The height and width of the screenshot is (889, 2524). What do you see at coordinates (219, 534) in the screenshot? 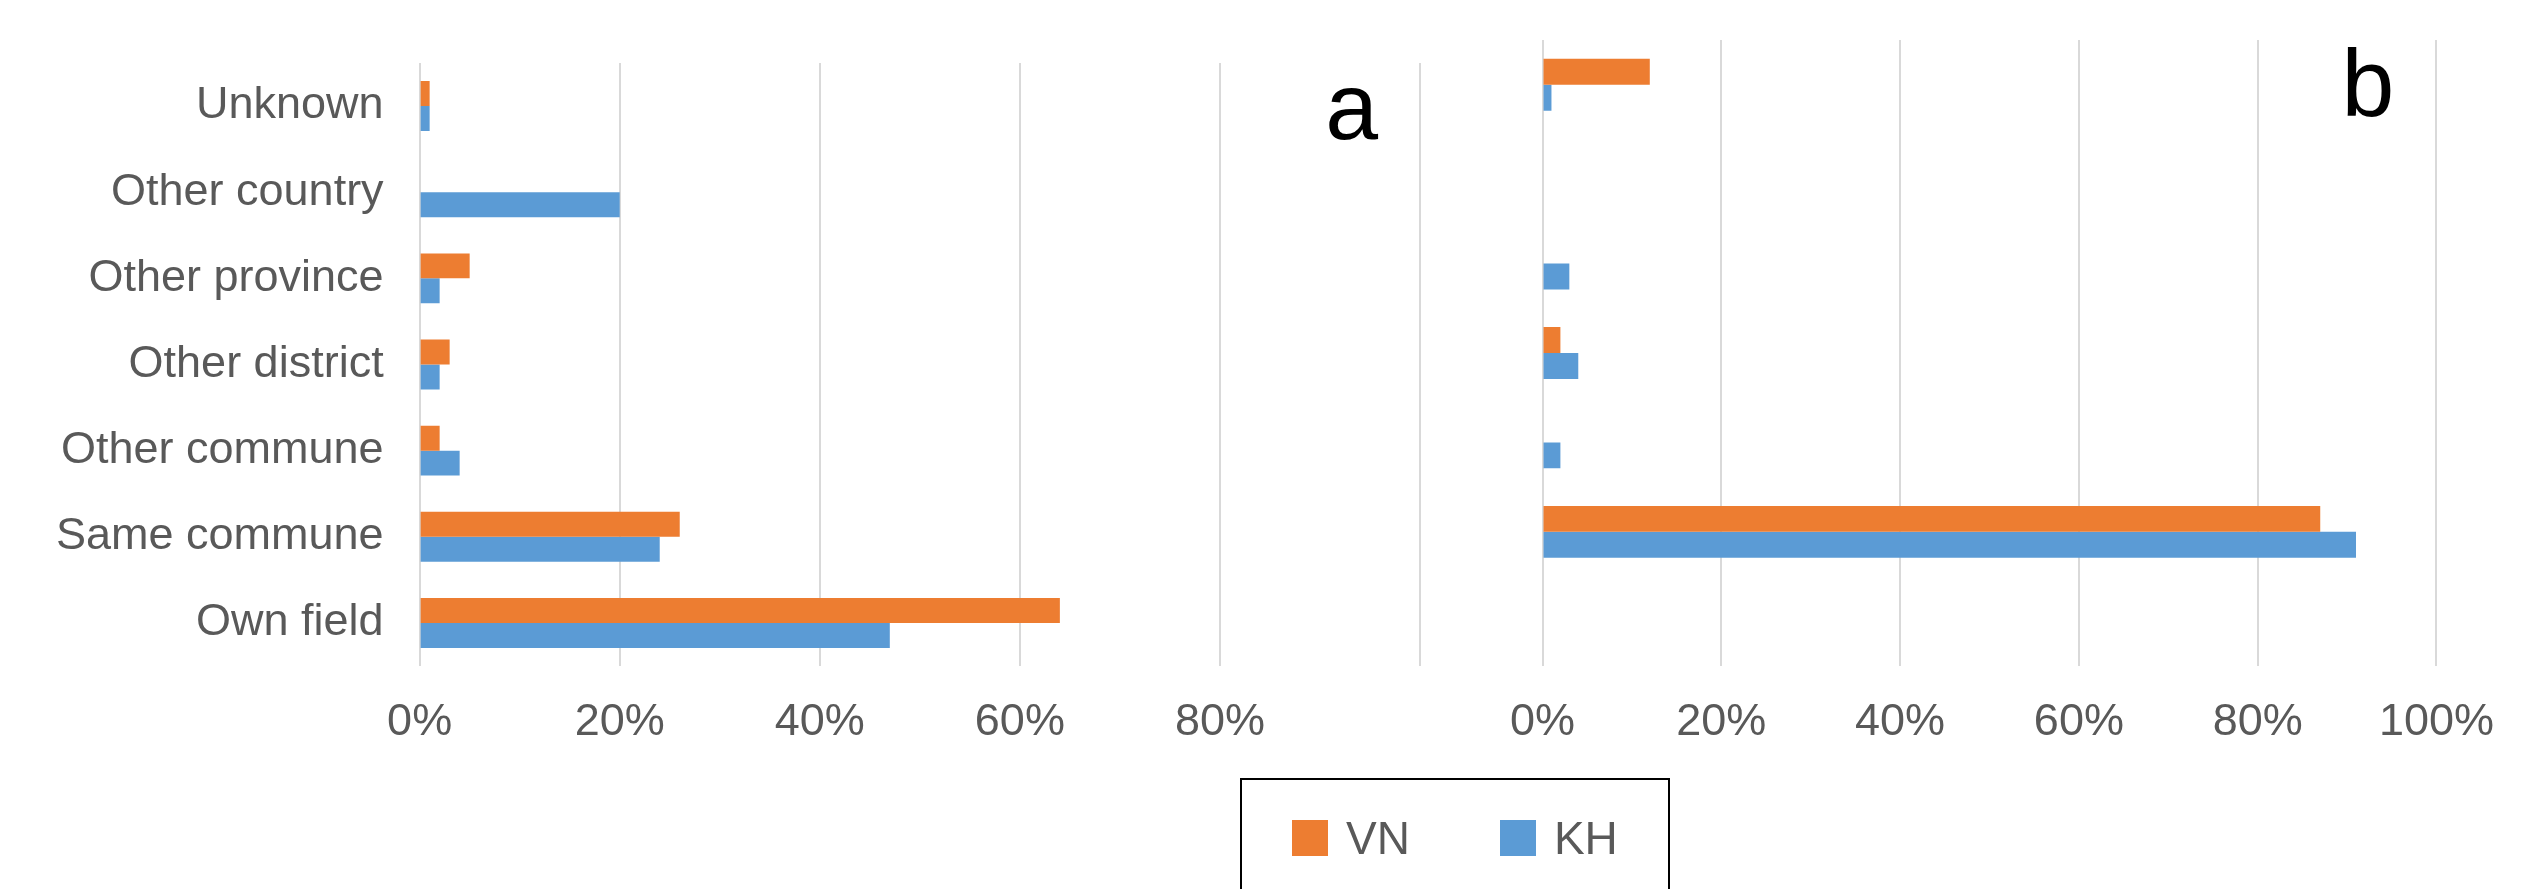
I see `y-tick-label: Same commune` at bounding box center [219, 534].